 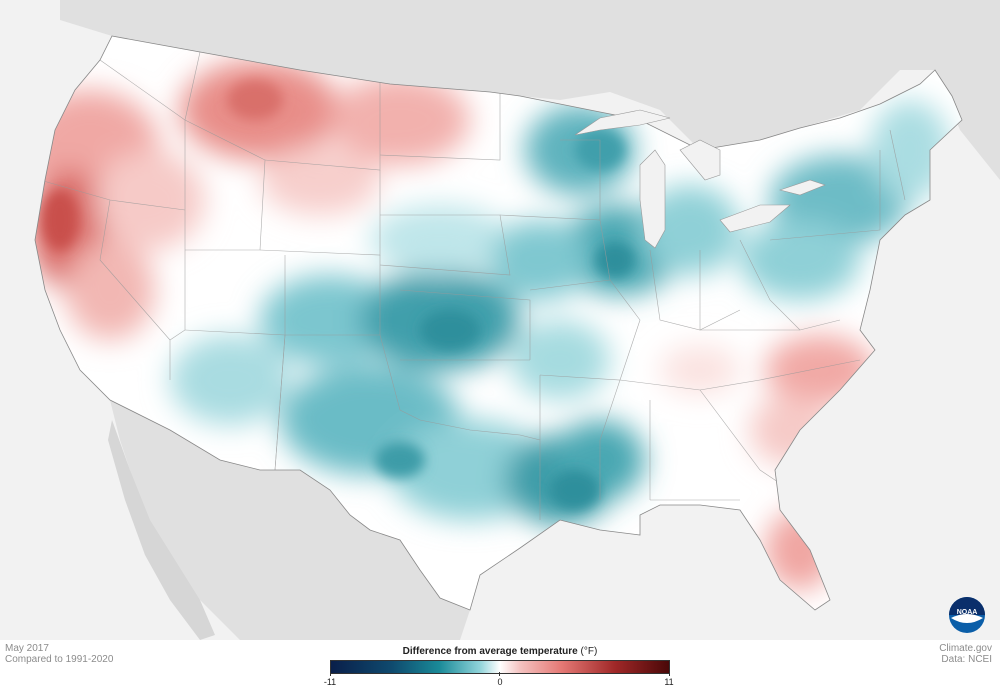 I want to click on legend-min-label: -11, so click(x=330, y=682).